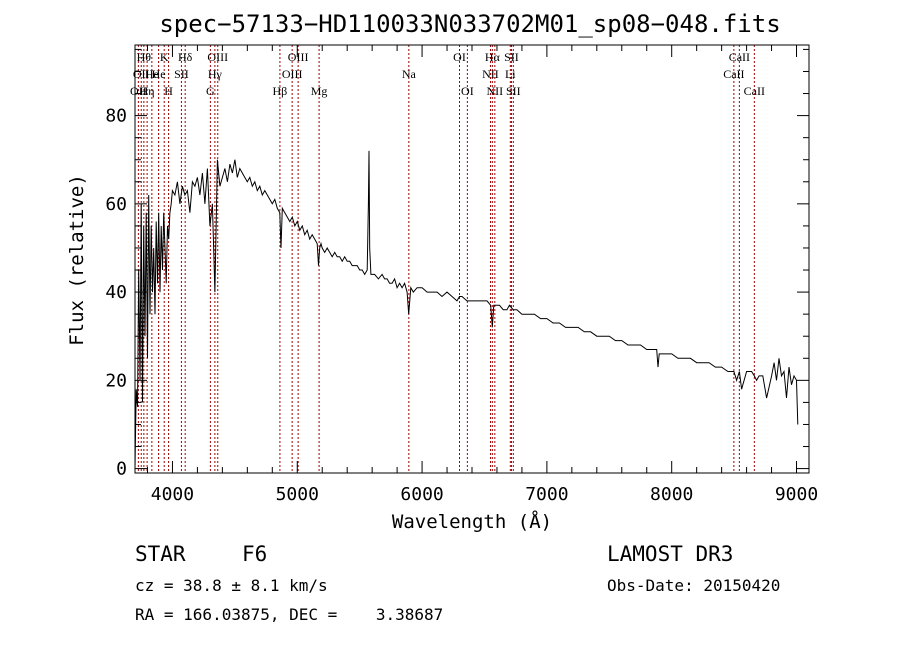 The height and width of the screenshot is (649, 900). What do you see at coordinates (116, 204) in the screenshot?
I see `y-tick-label-3: 60` at bounding box center [116, 204].